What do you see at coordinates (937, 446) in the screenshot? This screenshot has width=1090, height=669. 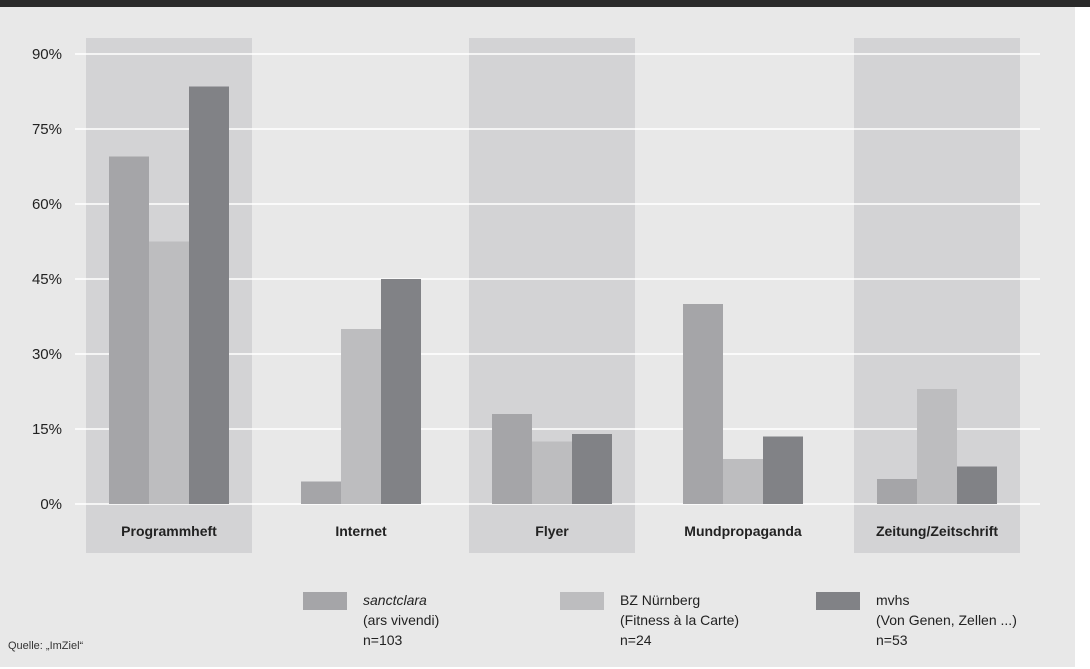 I see `bar-zeitung-zeitschrift-bz-n-rnberg` at bounding box center [937, 446].